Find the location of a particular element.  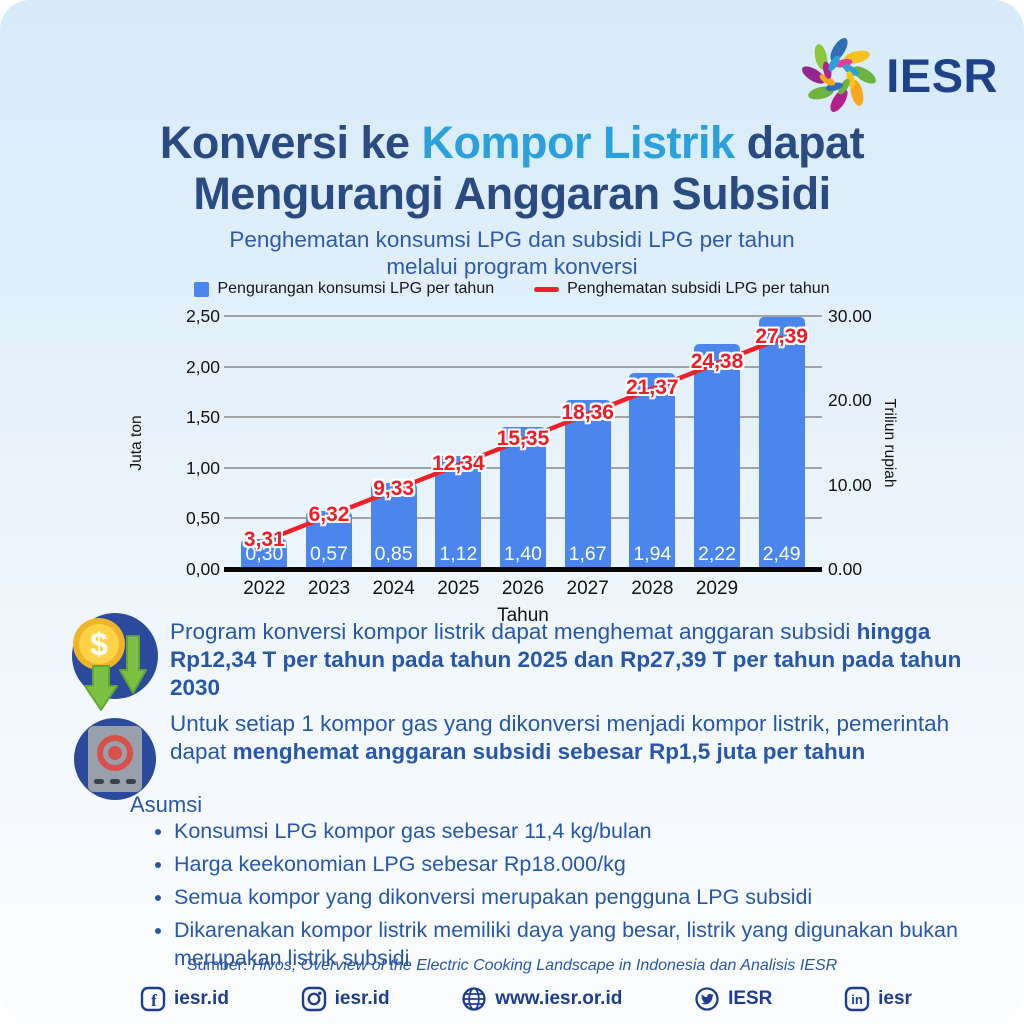

bar: 1,67 is located at coordinates (587, 484).